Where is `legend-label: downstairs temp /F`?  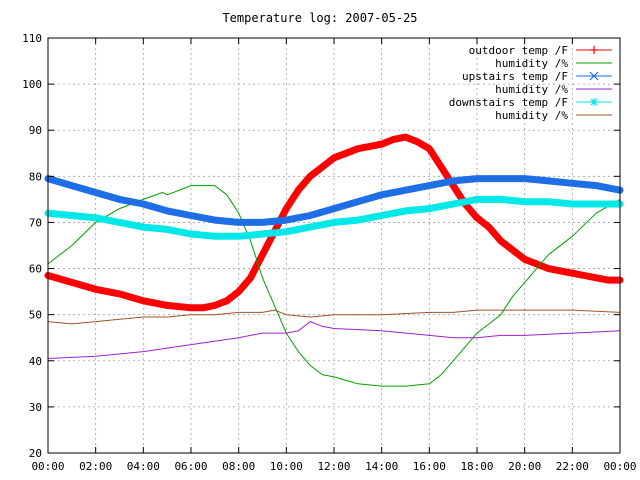
legend-label: downstairs temp /F is located at coordinates (508, 102).